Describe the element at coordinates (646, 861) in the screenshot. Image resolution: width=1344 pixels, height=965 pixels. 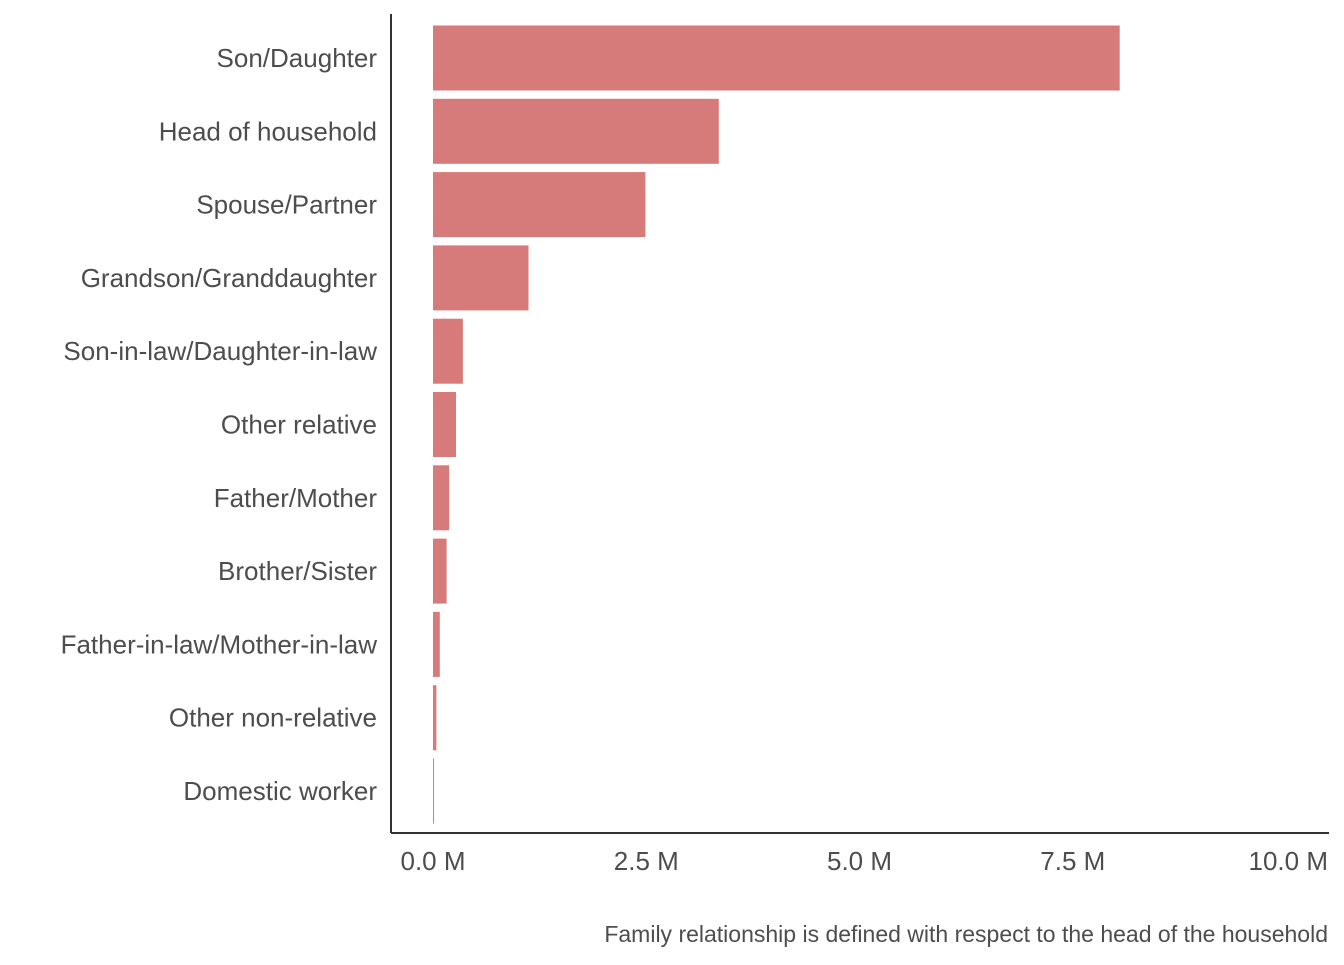
I see `x-tick-label: 2.5 M` at that location.